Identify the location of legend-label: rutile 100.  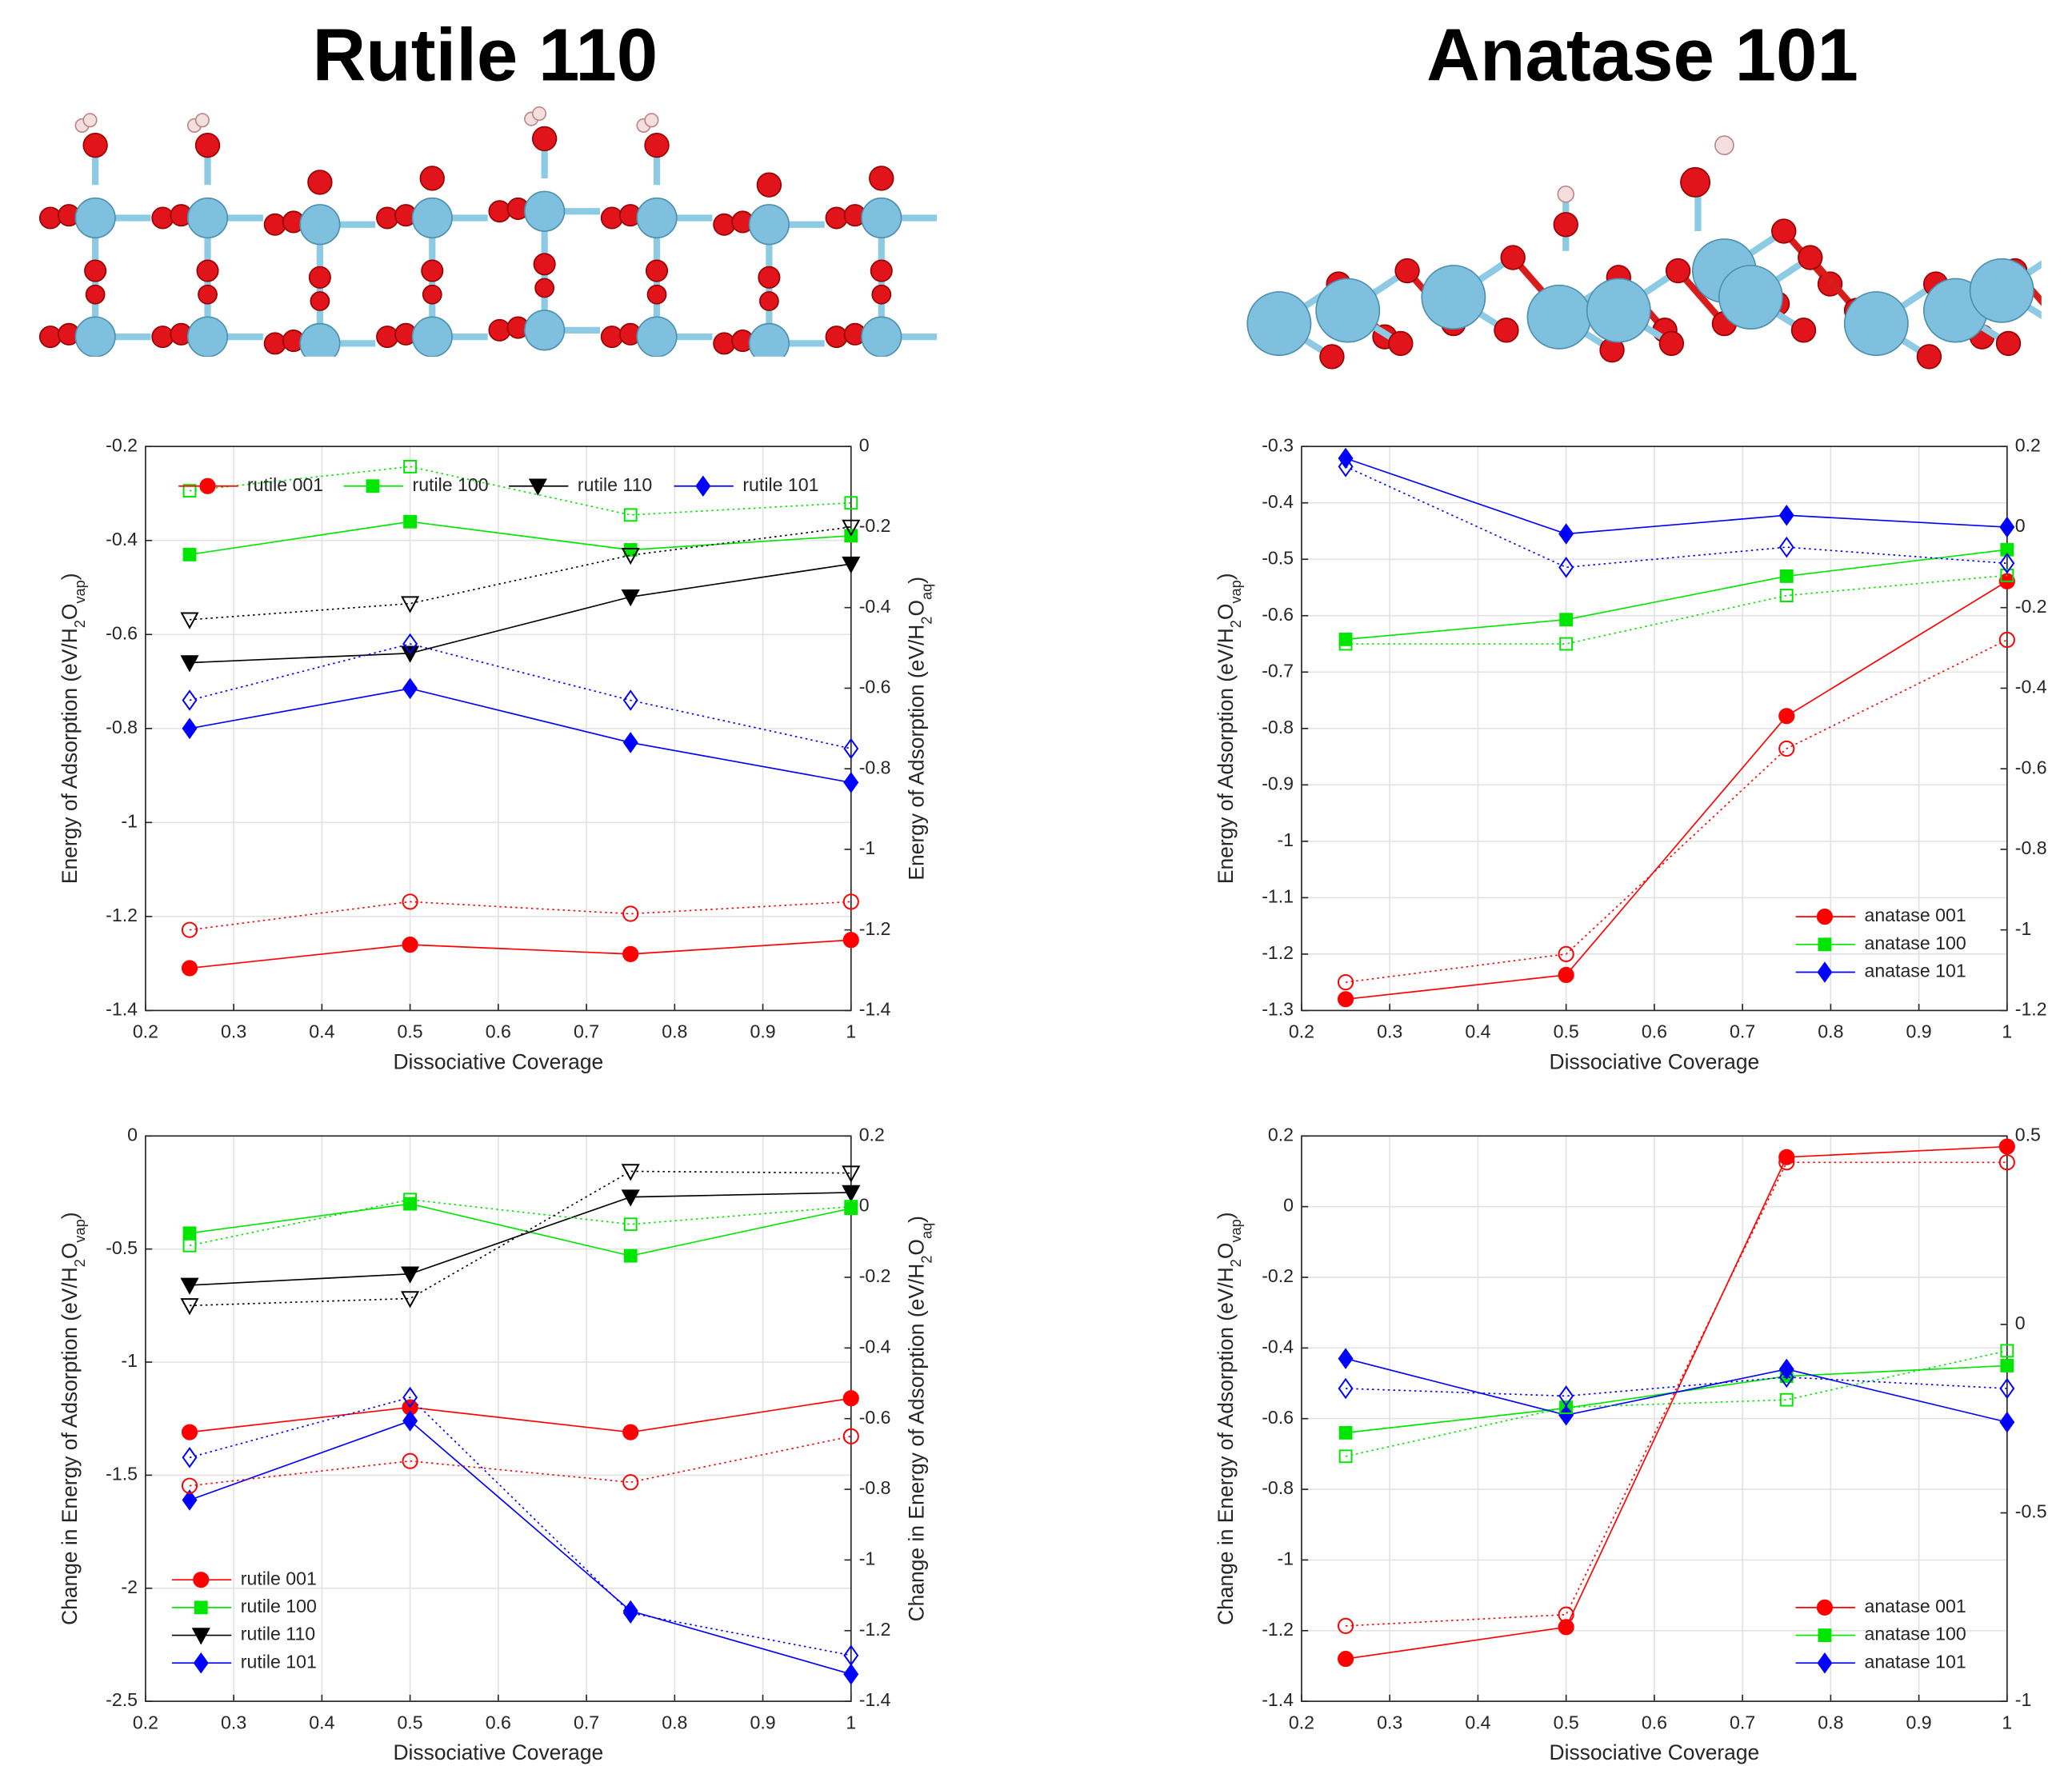
(450, 484).